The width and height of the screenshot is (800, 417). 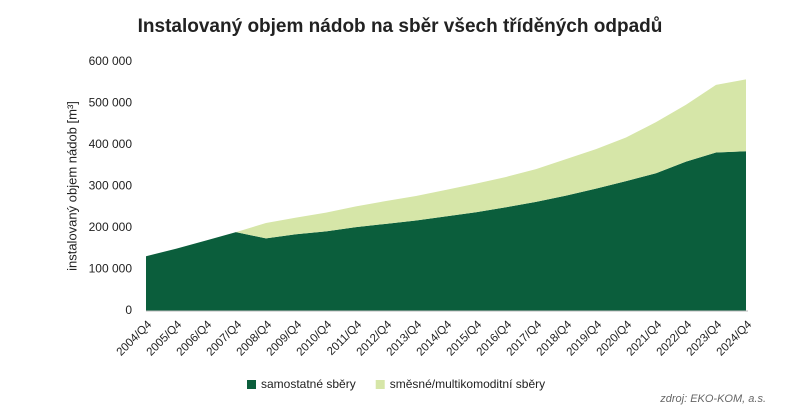 I want to click on source: zdroj: EKO-KOM, a.s., so click(x=712, y=399).